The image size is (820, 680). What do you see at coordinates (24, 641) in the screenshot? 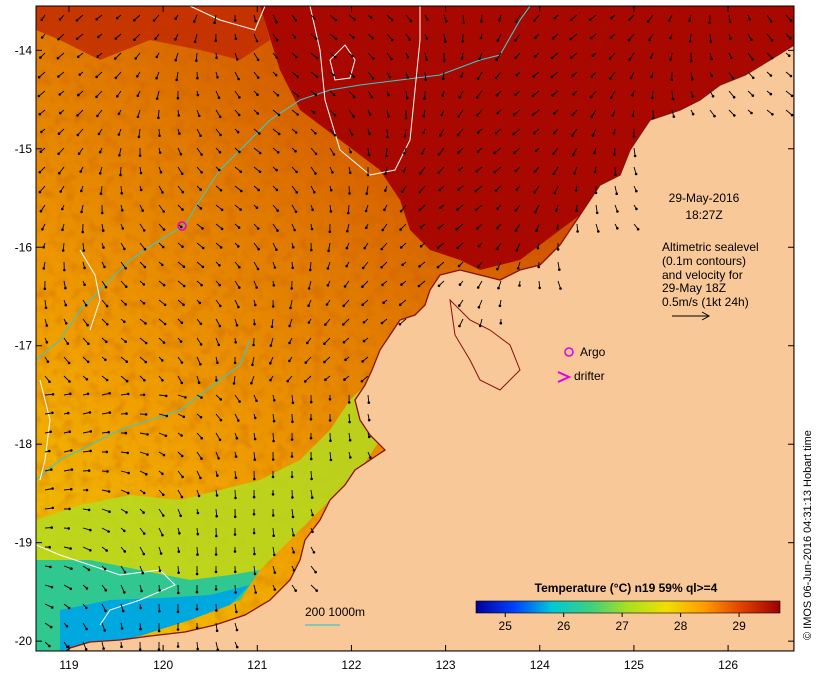
I see `lat-tick-label: -20` at bounding box center [24, 641].